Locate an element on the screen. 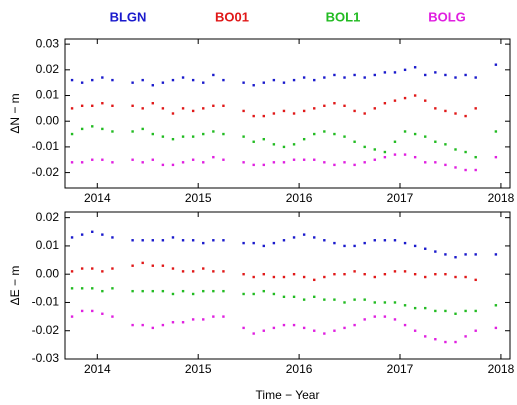 This screenshot has height=405, width=517. y-tick-label: 0.00 is located at coordinates (48, 120).